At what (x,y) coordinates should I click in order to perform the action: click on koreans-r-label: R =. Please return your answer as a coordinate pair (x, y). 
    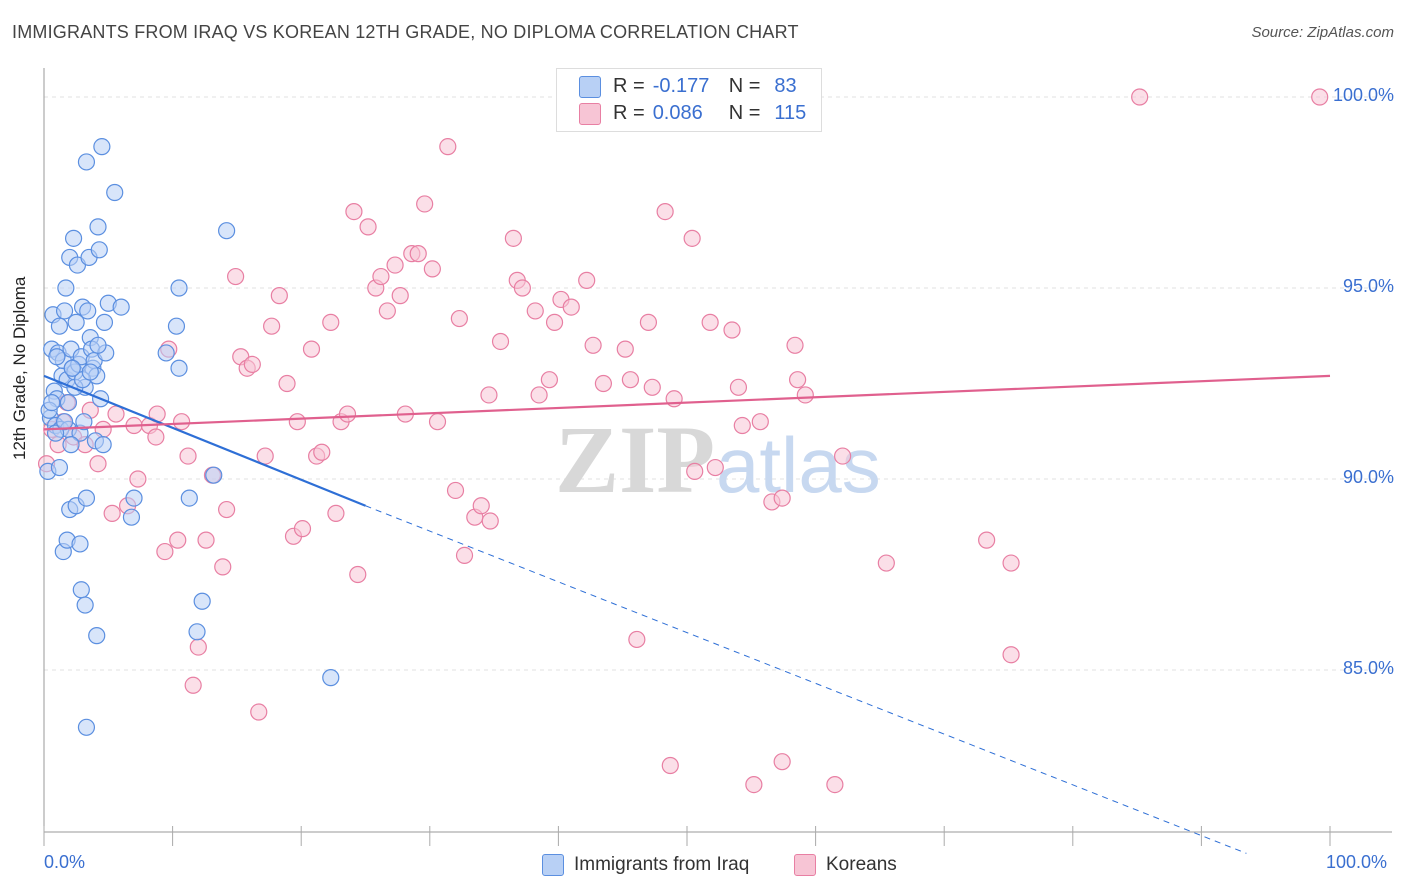
    Looking at the image, I should click on (629, 112).